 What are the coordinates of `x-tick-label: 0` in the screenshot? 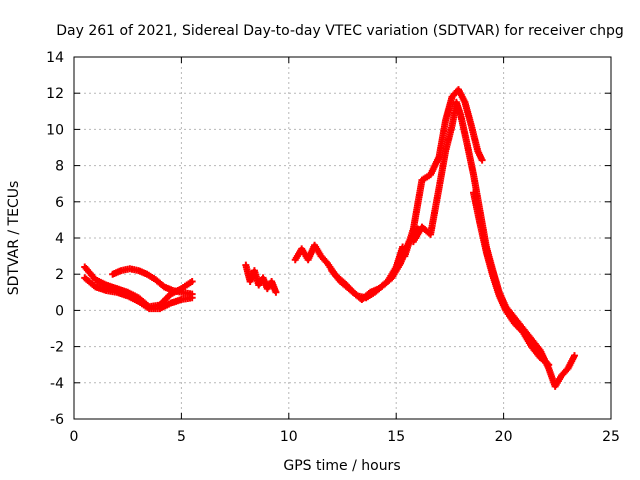 It's located at (74, 437).